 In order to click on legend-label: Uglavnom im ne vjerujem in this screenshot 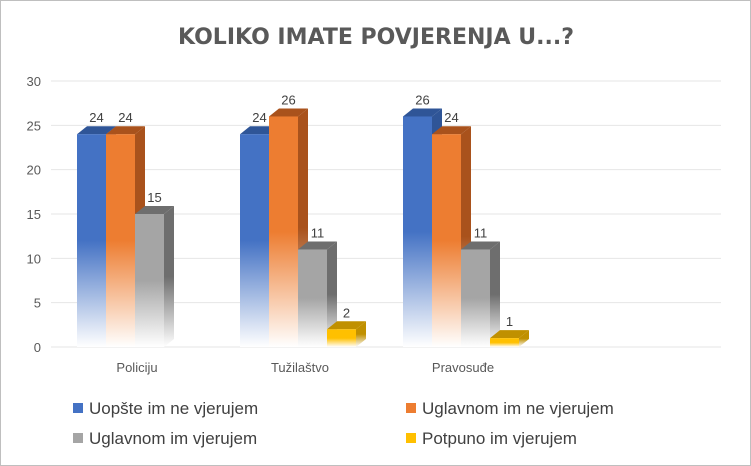, I will do `click(518, 408)`.